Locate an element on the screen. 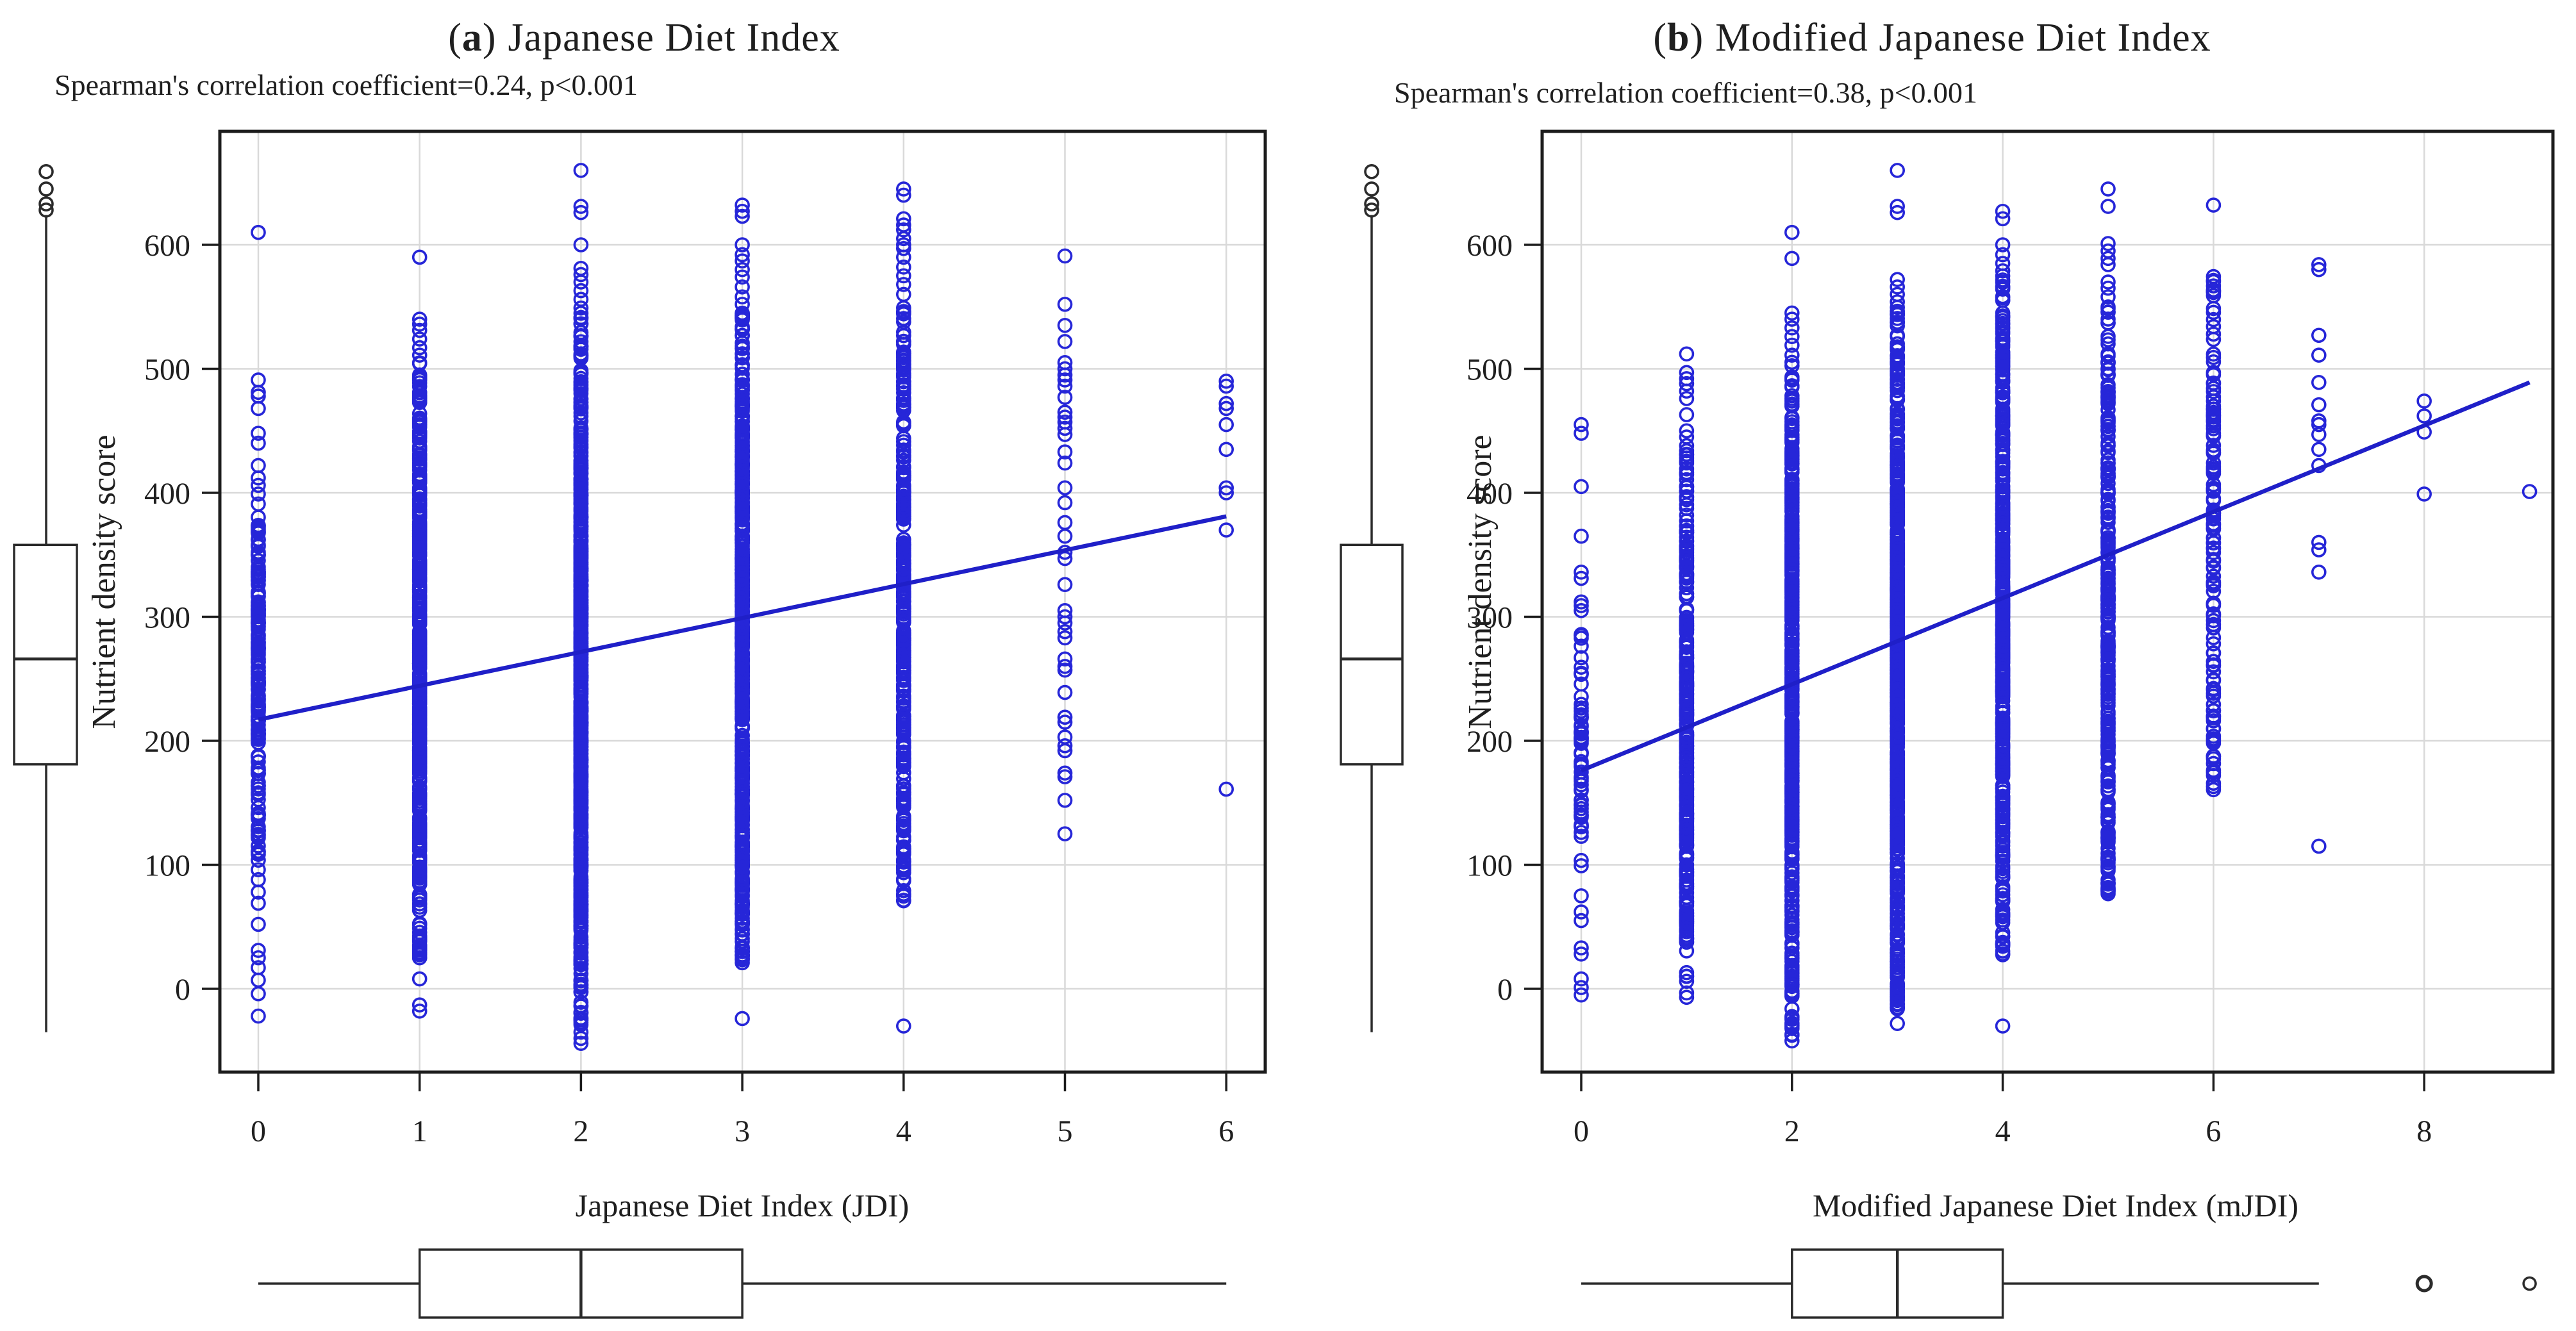  panel-a-letter: a is located at coordinates (472, 38).